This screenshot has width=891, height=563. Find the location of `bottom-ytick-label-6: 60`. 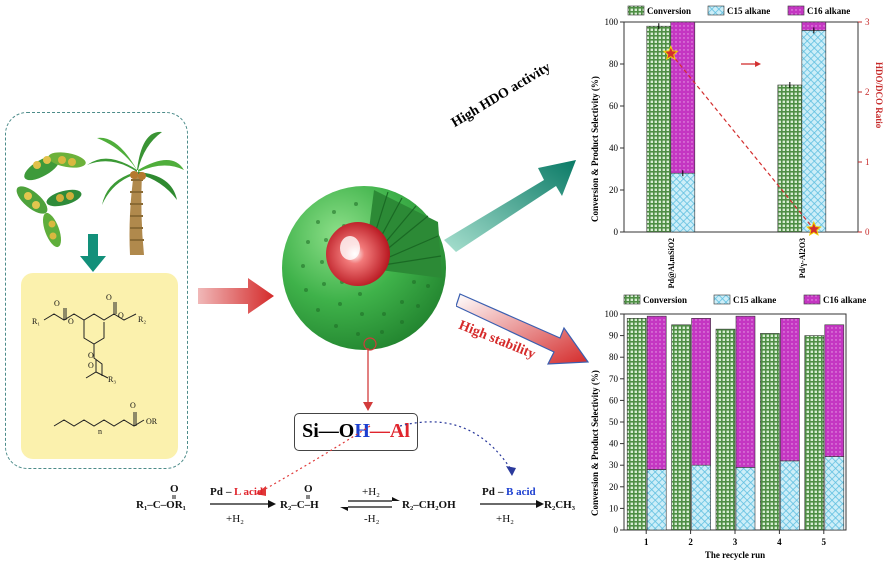

bottom-ytick-label-6: 60 is located at coordinates (614, 400).